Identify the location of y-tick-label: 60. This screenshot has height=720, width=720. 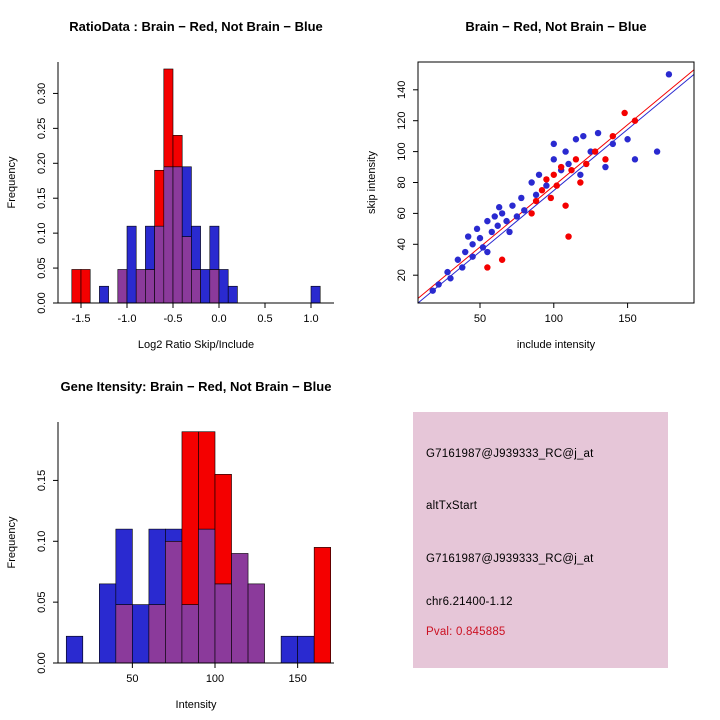
(402, 213).